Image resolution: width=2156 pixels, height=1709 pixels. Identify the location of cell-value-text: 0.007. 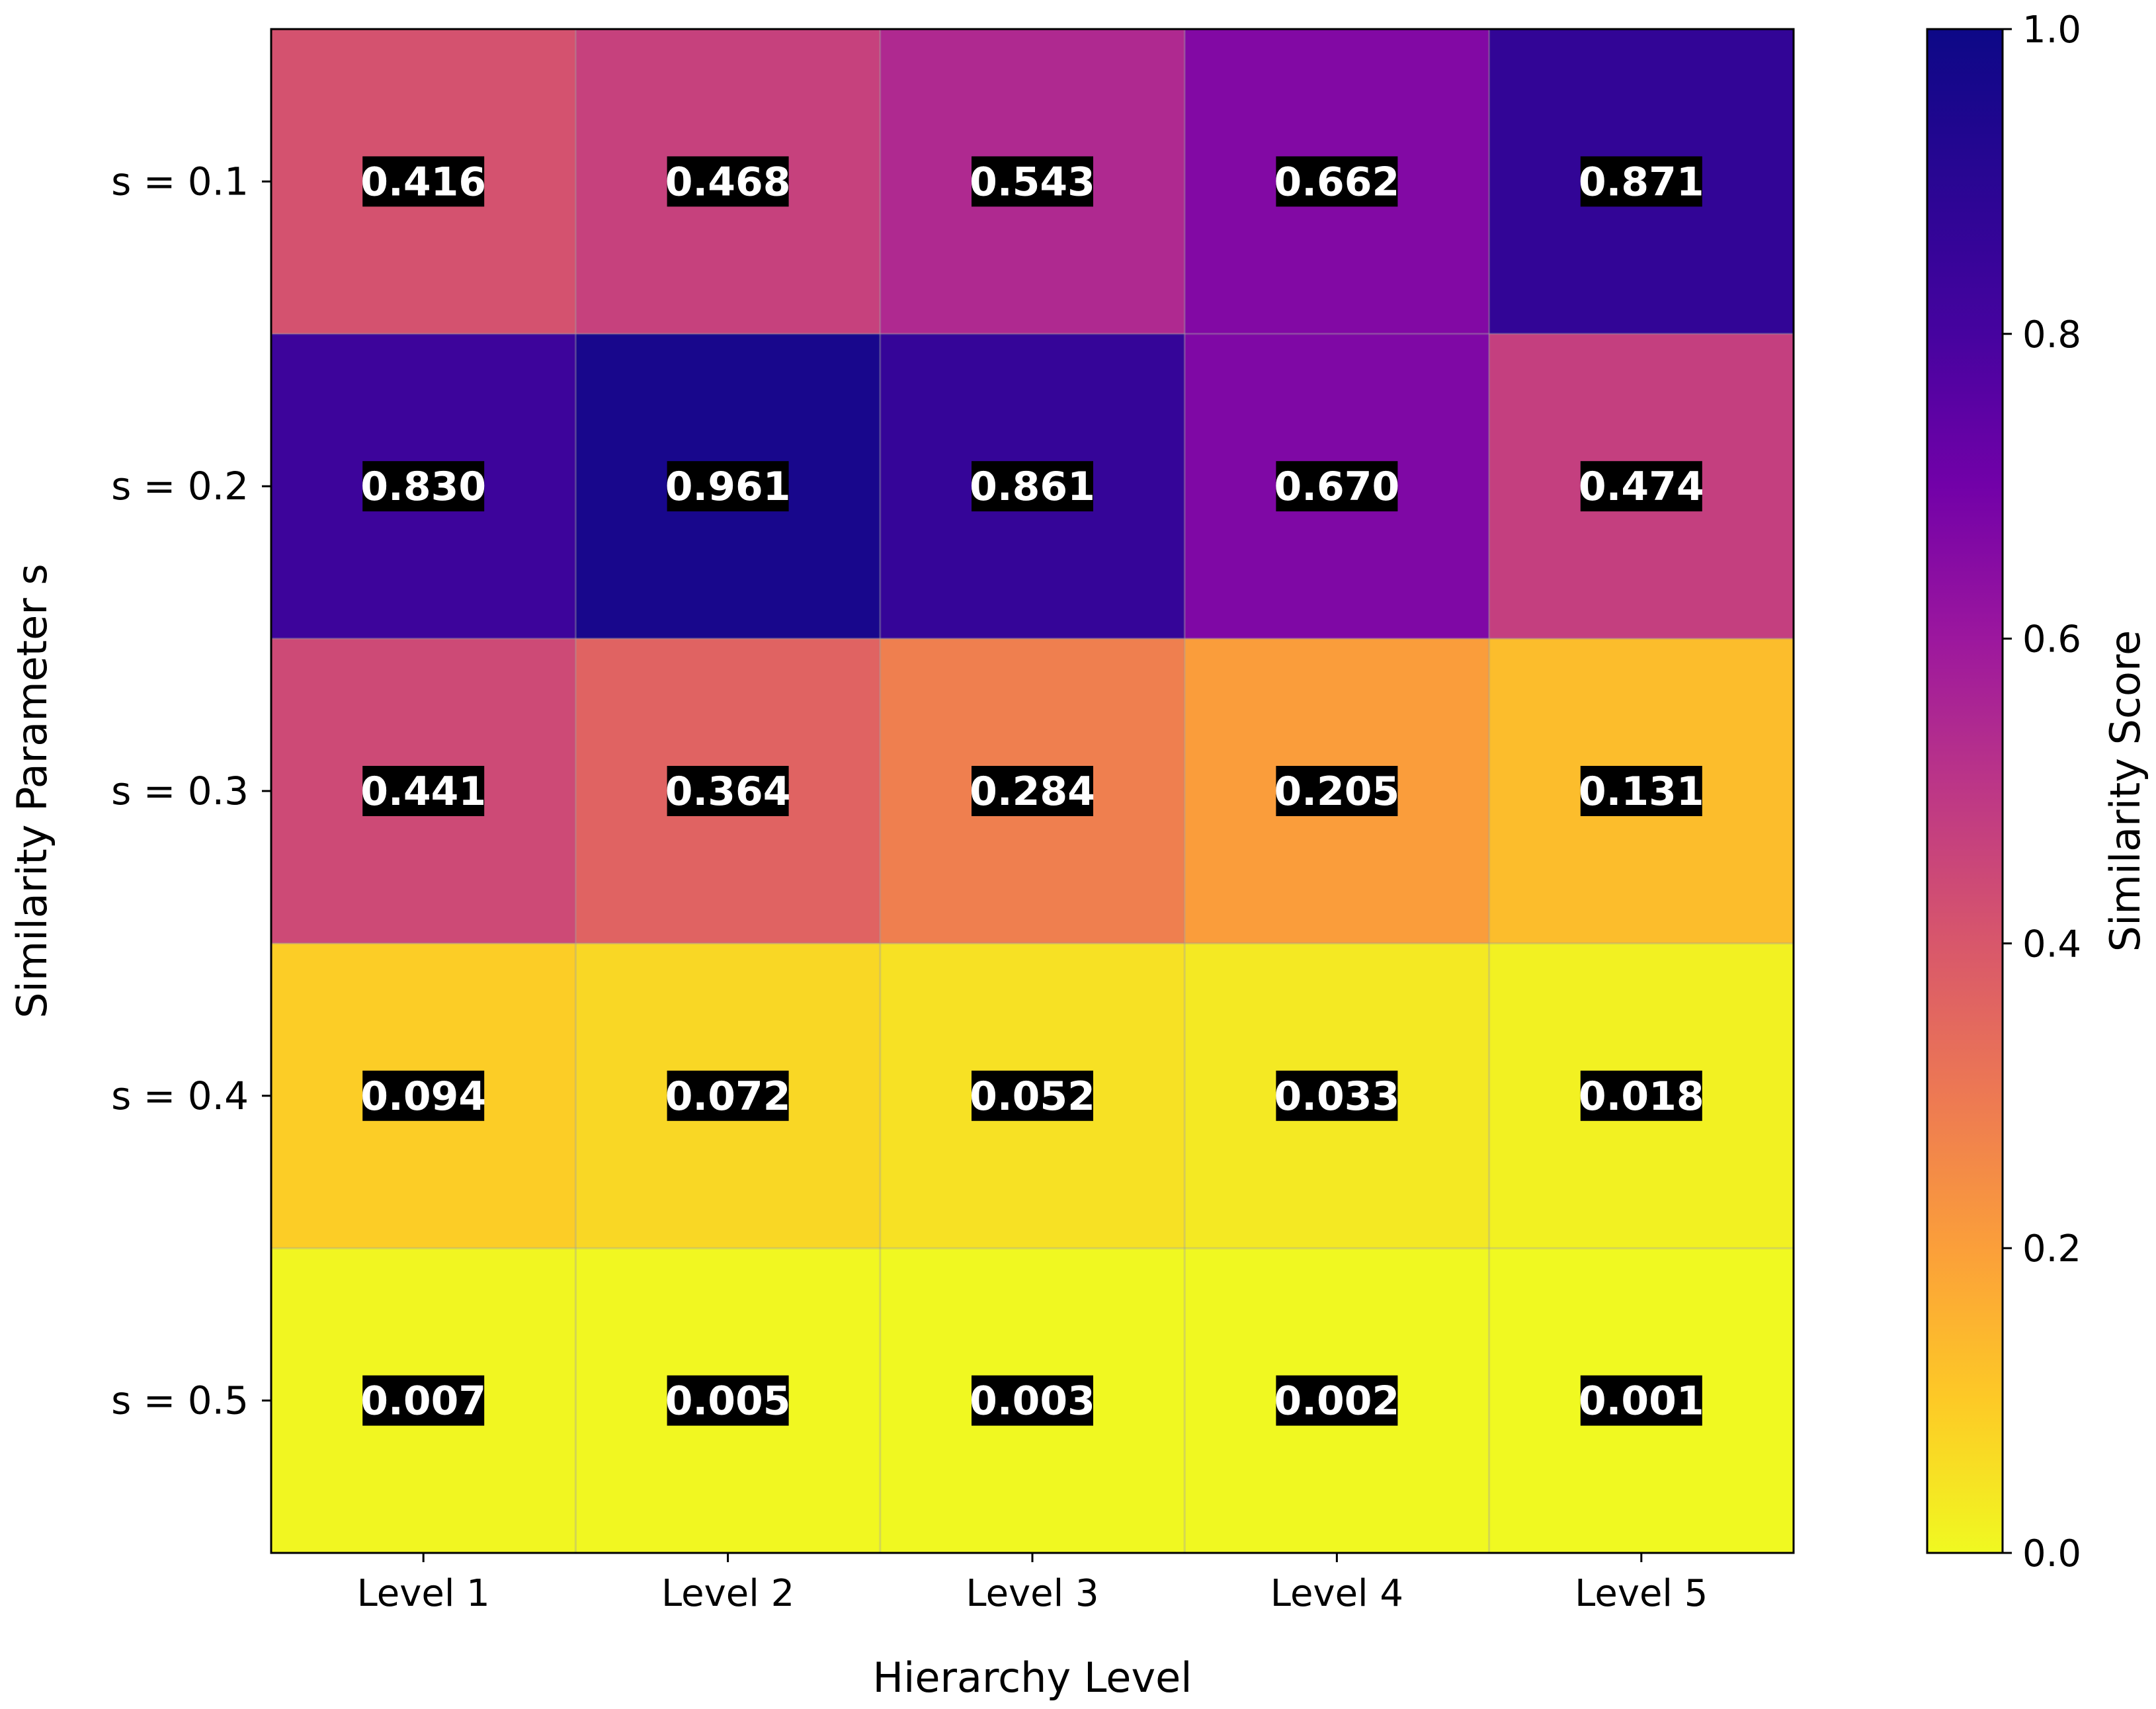
(423, 1402).